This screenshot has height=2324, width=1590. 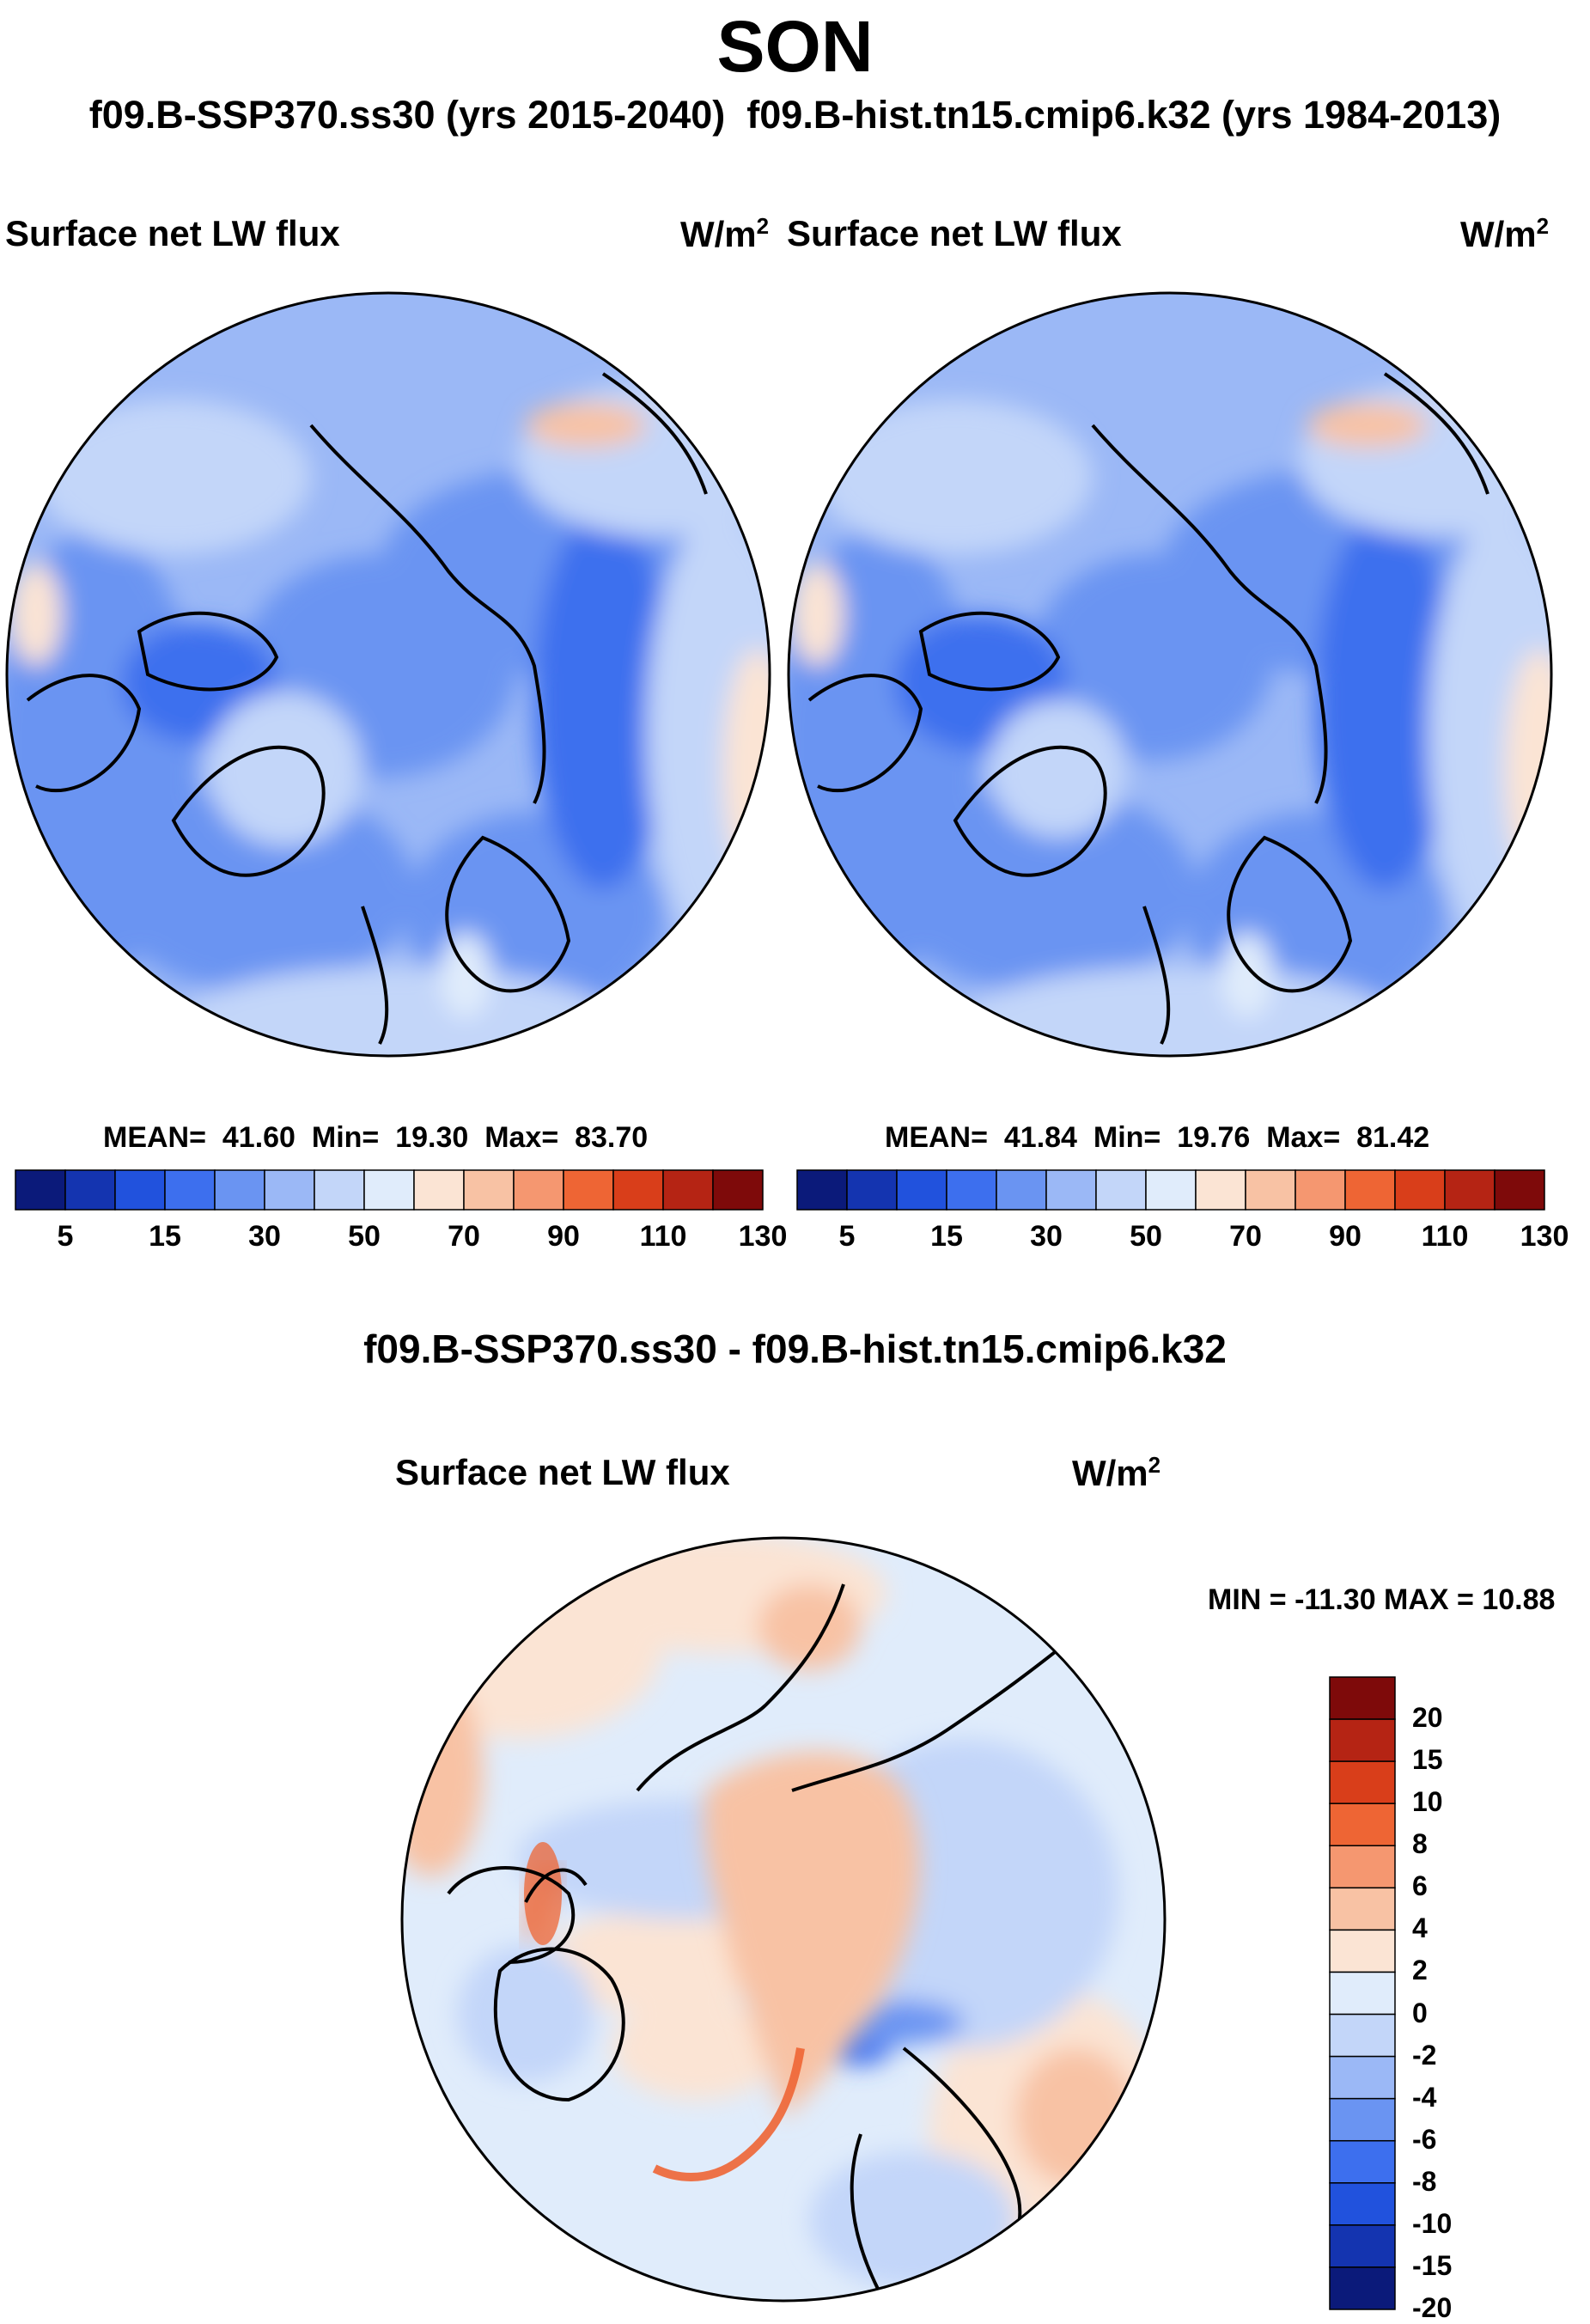 I want to click on panel2-colorbar-tick-label: 15, so click(x=946, y=1236).